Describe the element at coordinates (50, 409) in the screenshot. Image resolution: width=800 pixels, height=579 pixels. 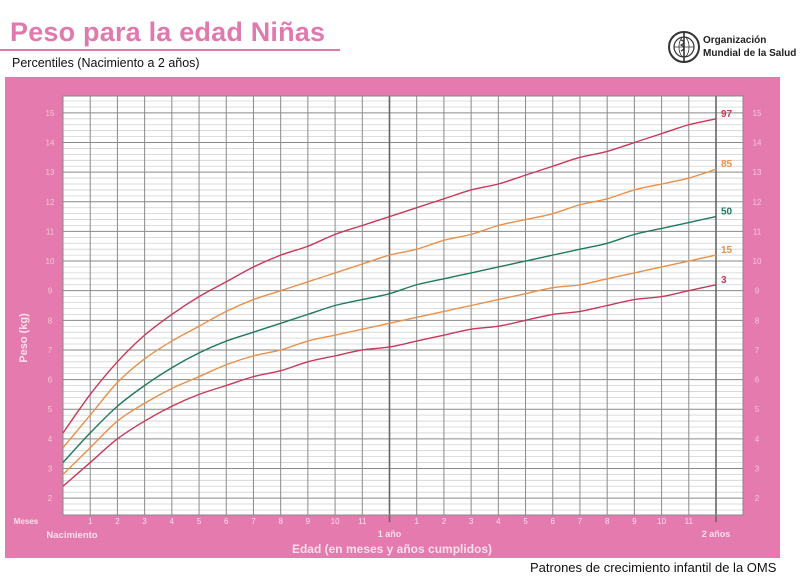
I see `y-tick-label-left: 5` at that location.